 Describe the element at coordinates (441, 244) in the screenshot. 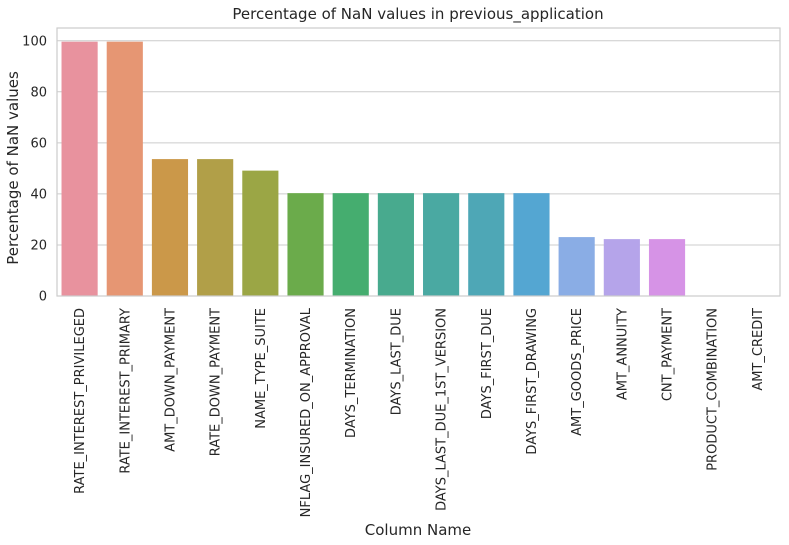

I see `bar-days-last-due-1st-version` at that location.